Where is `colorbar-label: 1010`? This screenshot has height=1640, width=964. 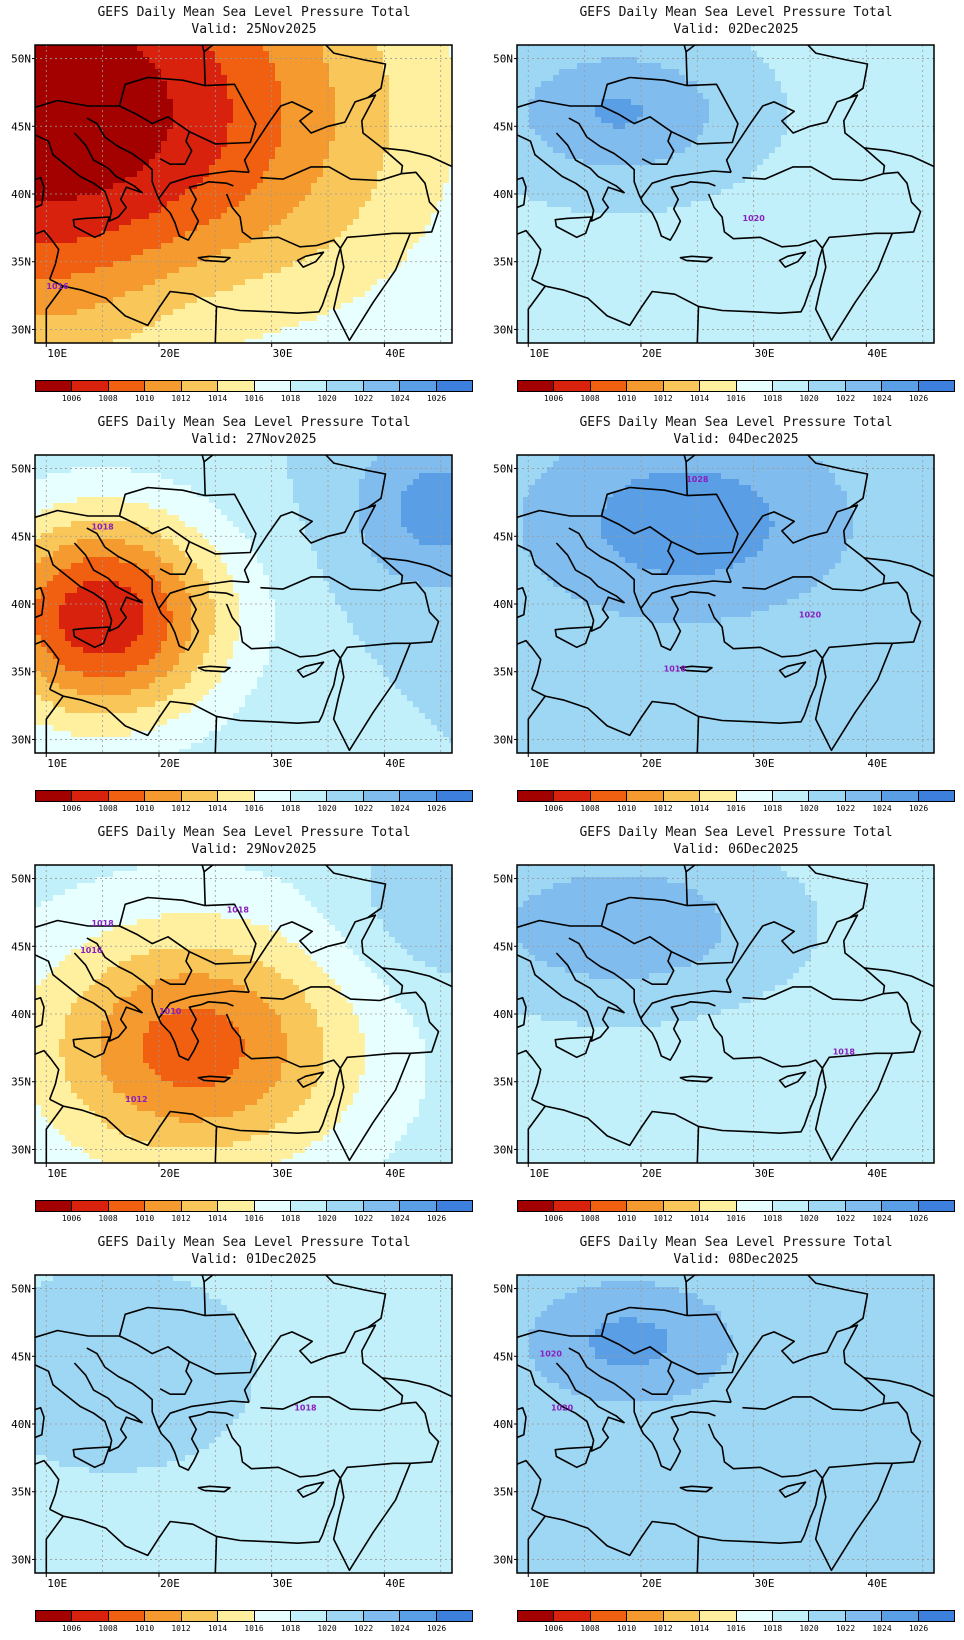
colorbar-label: 1010 is located at coordinates (144, 808).